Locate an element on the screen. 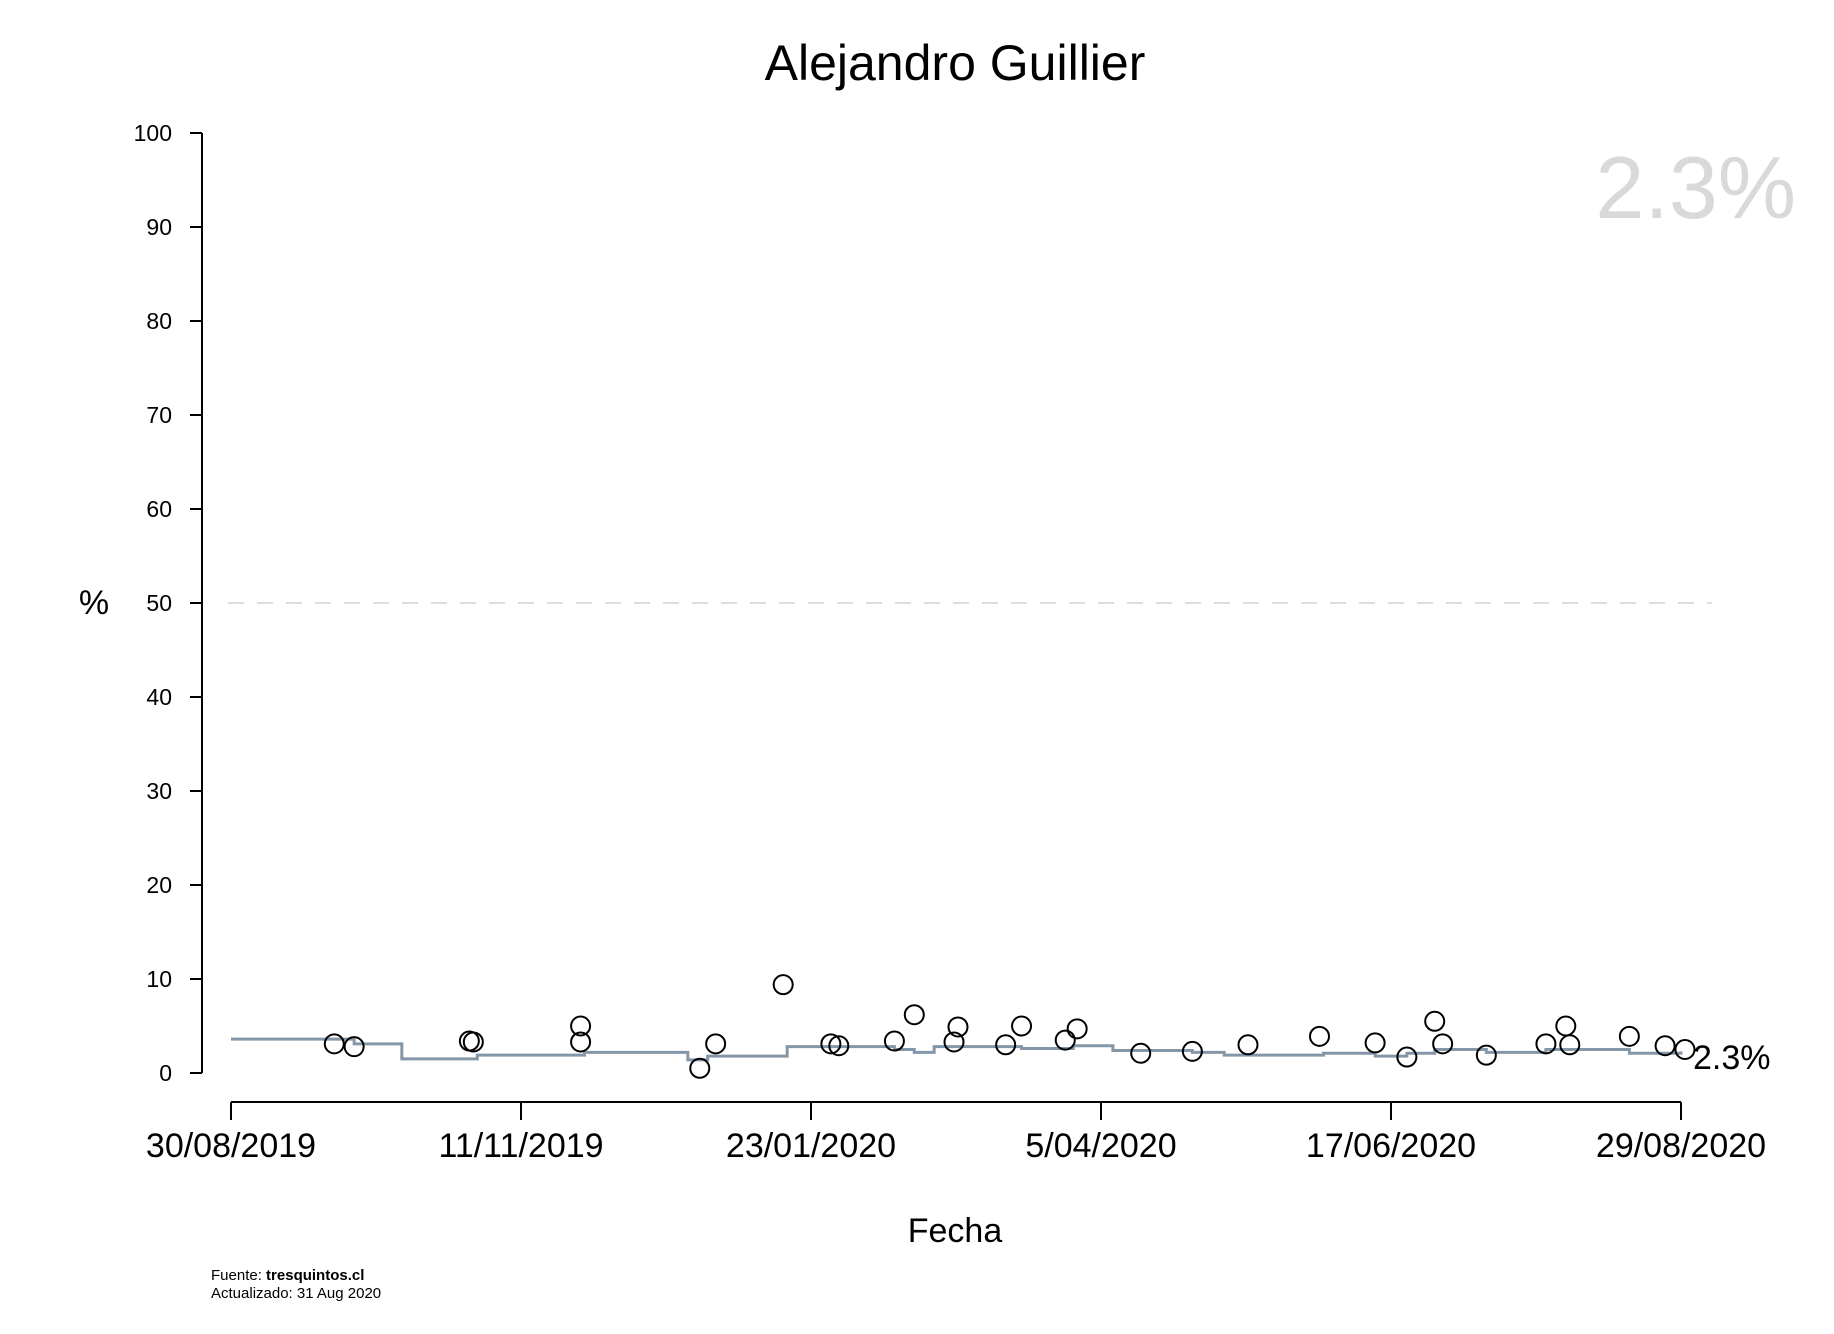 The height and width of the screenshot is (1334, 1834). footer-source: Fuente: tresquintos.cl is located at coordinates (287, 1276).